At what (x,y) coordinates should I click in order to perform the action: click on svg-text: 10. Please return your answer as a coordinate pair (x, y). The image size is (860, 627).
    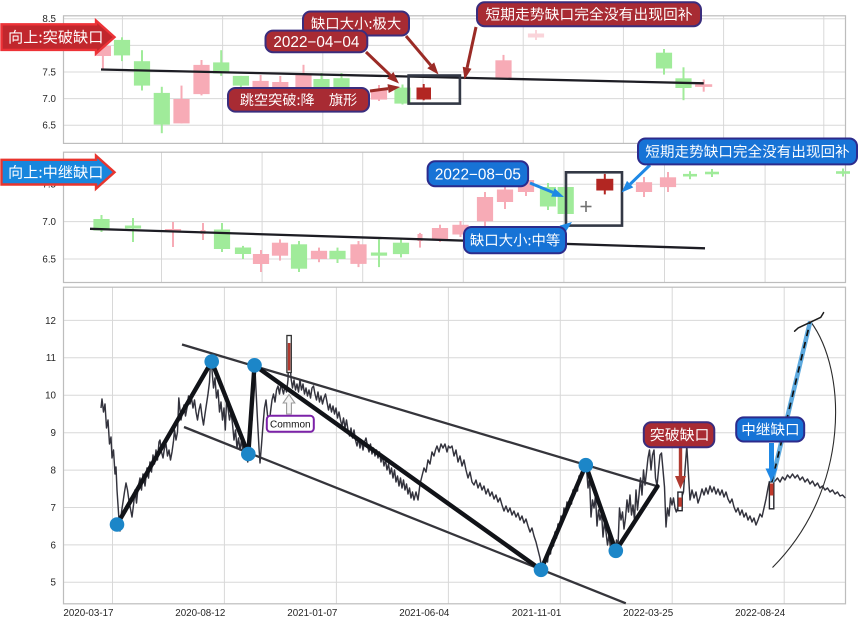
    Looking at the image, I should click on (50, 396).